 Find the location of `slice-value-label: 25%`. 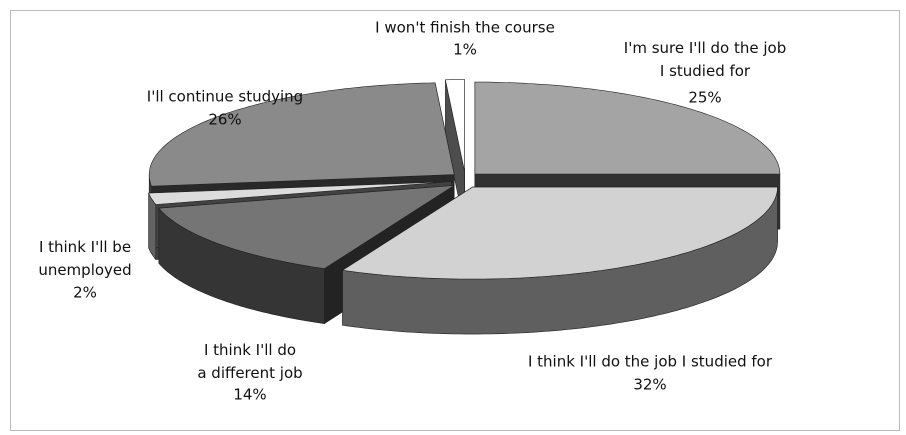

slice-value-label: 25% is located at coordinates (704, 98).